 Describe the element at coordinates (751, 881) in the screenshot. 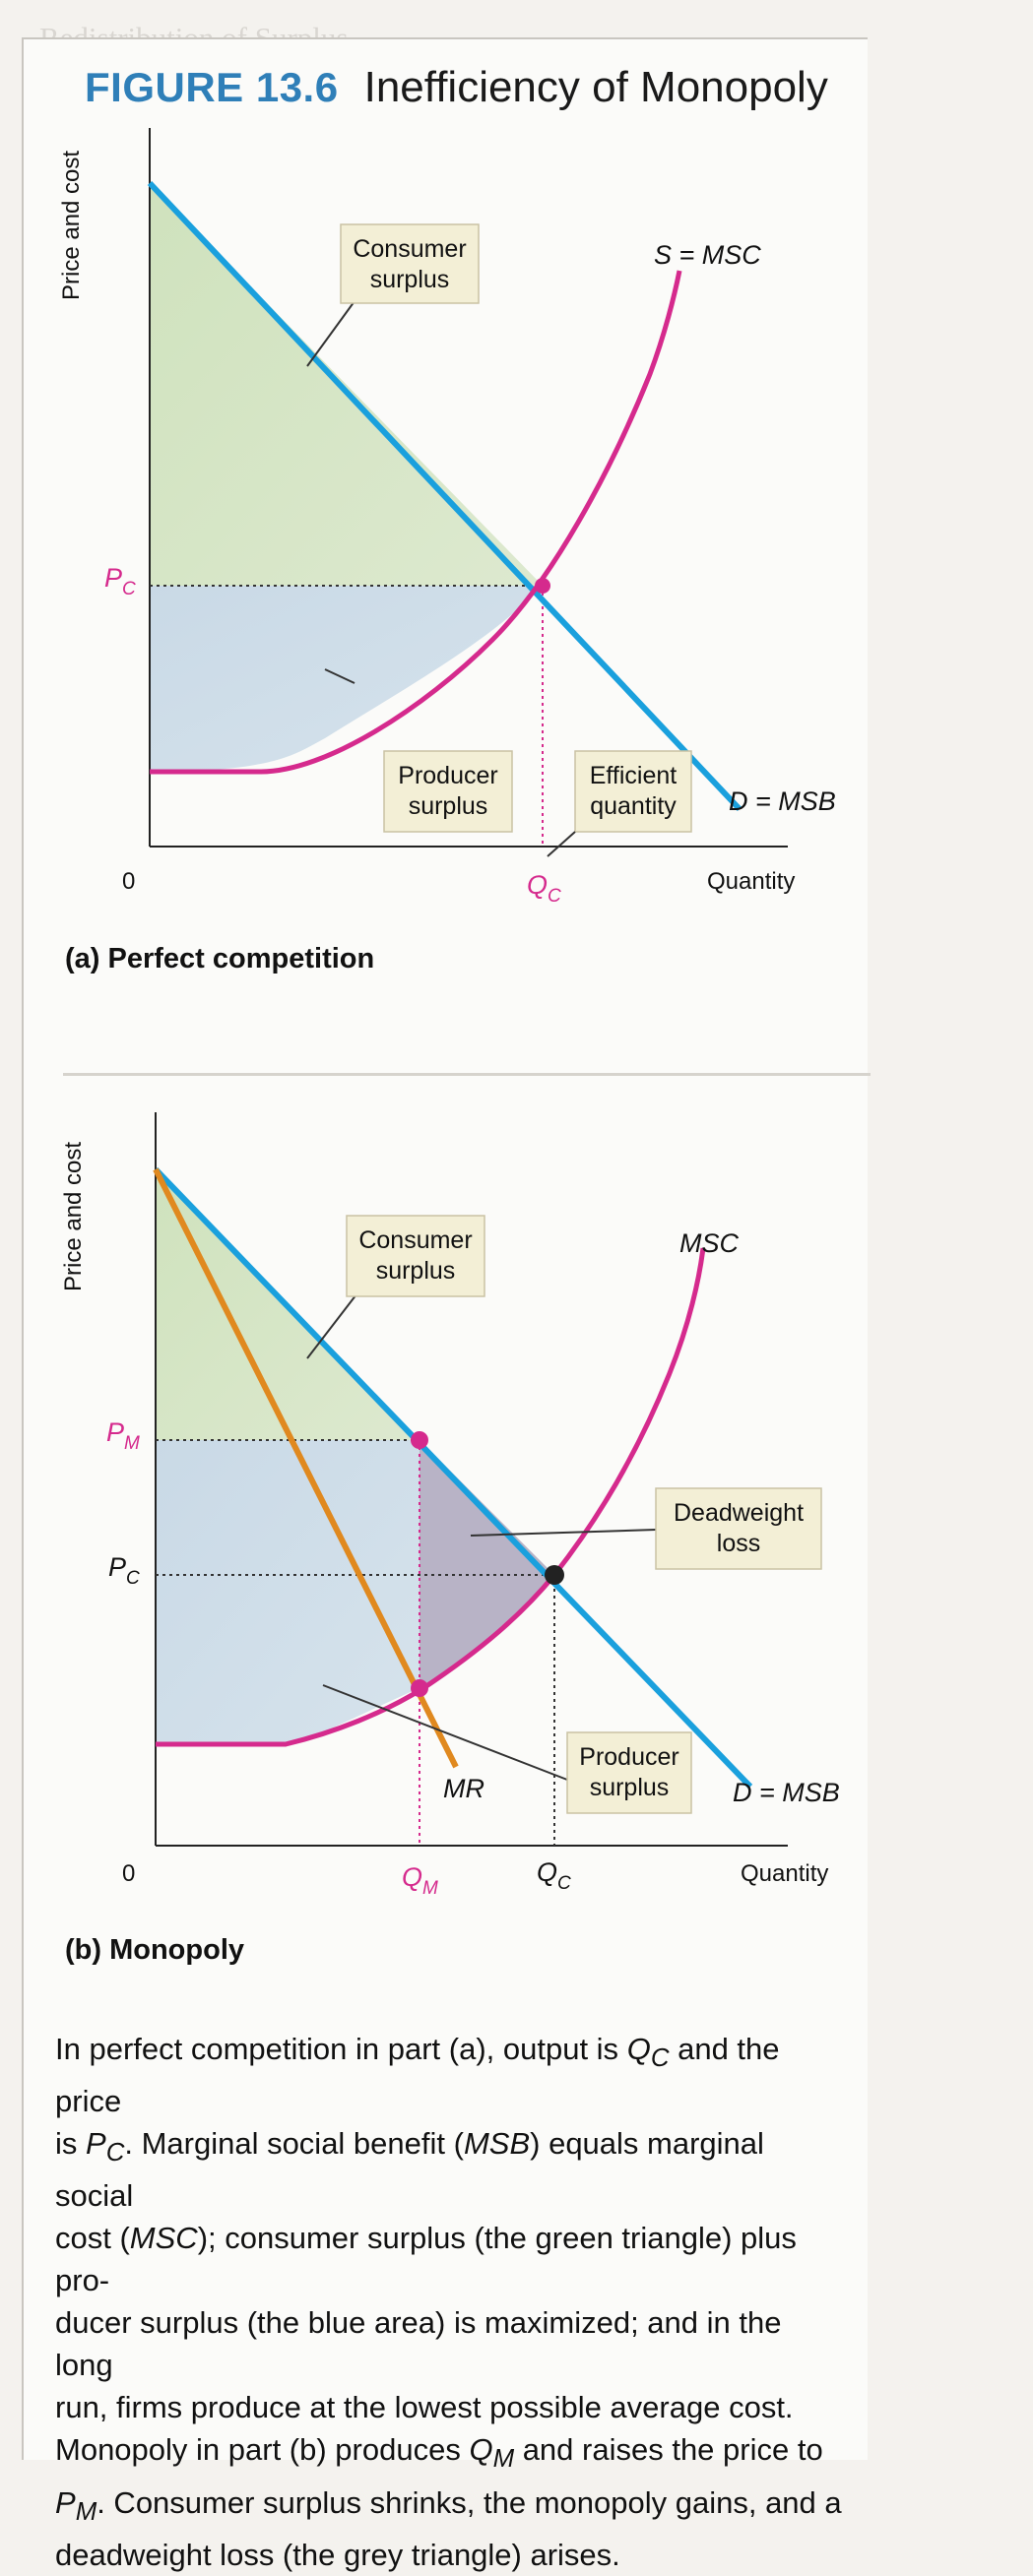

I see `panel-a-x-axis-label: Quantity` at that location.